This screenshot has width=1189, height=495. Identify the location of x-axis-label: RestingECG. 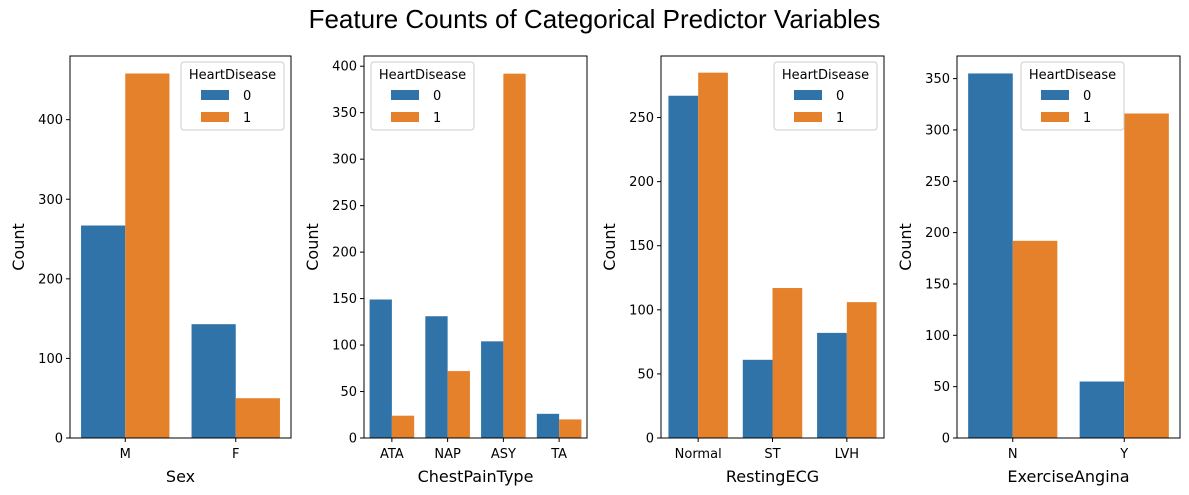
(772, 476).